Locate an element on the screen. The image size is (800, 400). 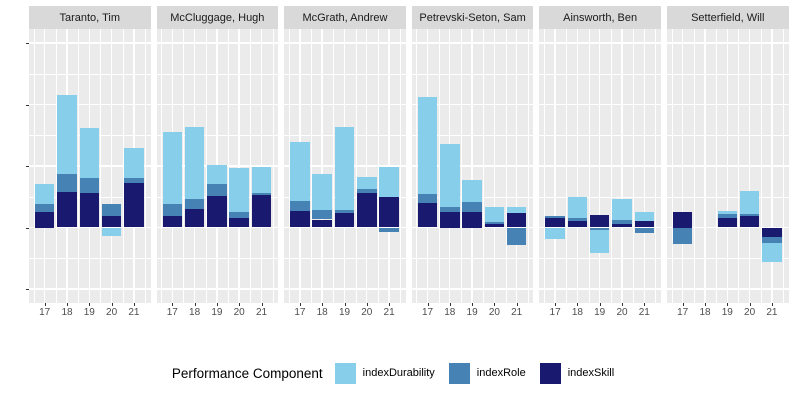
facet-strip-label: Taranto, Tim is located at coordinates (90, 17).